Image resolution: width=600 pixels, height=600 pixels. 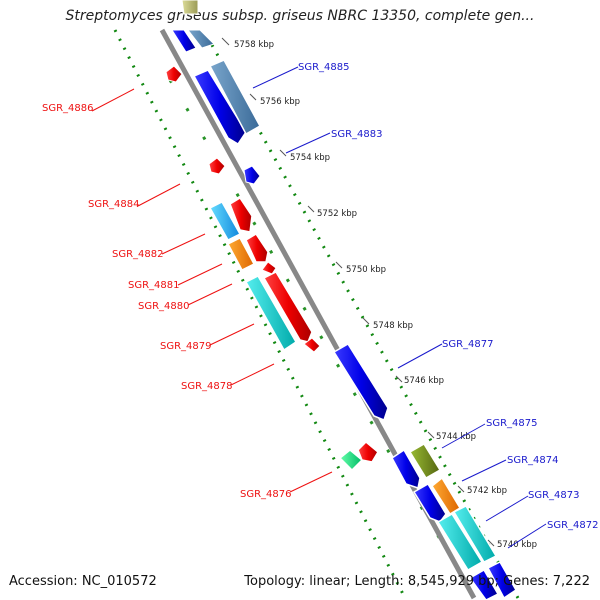 I want to click on label-sgr-4886: SGR_4886, so click(x=88, y=101).